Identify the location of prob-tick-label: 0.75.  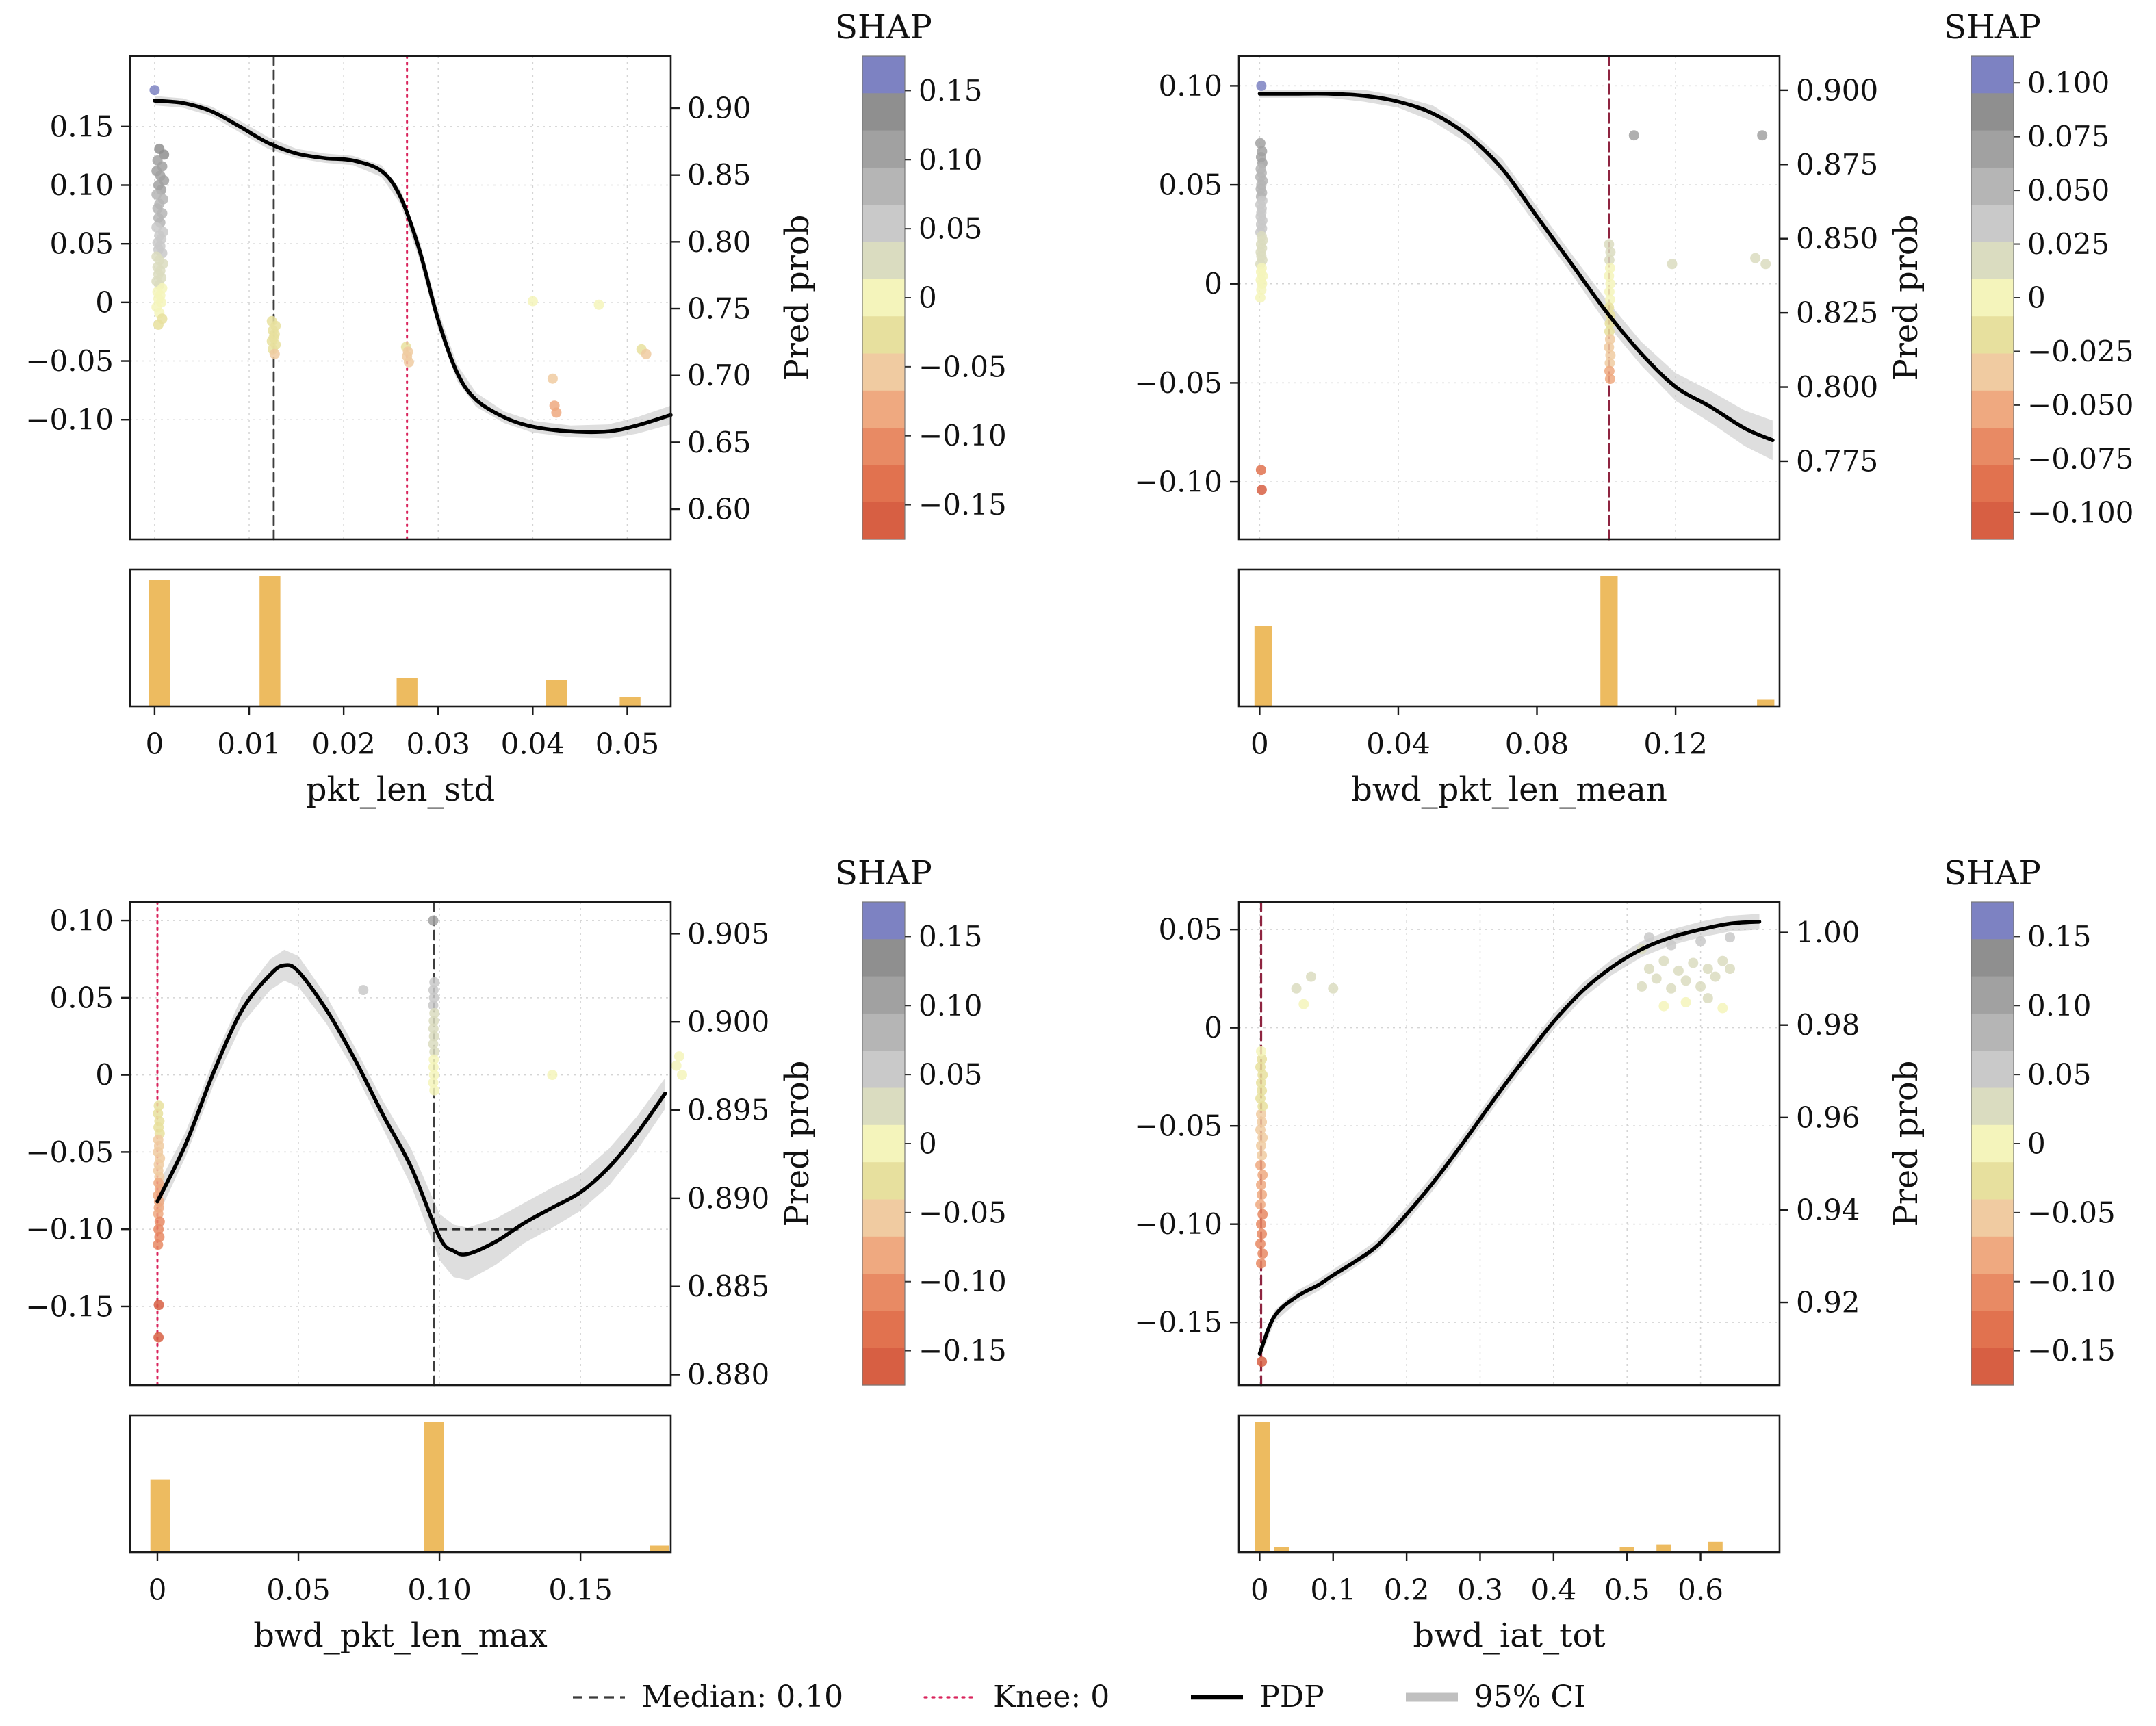
(719, 309).